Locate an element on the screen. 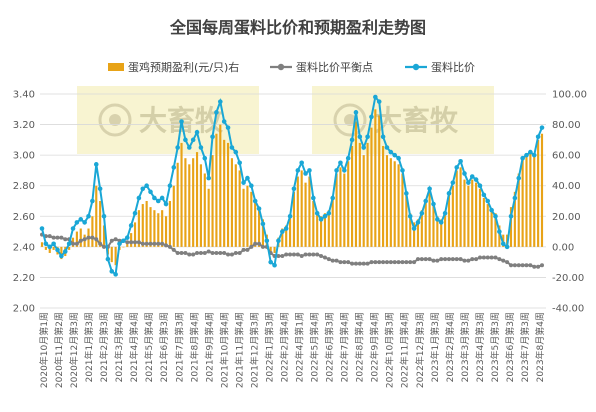 This screenshot has width=596, height=412. x-tick-label: 2023年1月第3周 is located at coordinates (435, 347).